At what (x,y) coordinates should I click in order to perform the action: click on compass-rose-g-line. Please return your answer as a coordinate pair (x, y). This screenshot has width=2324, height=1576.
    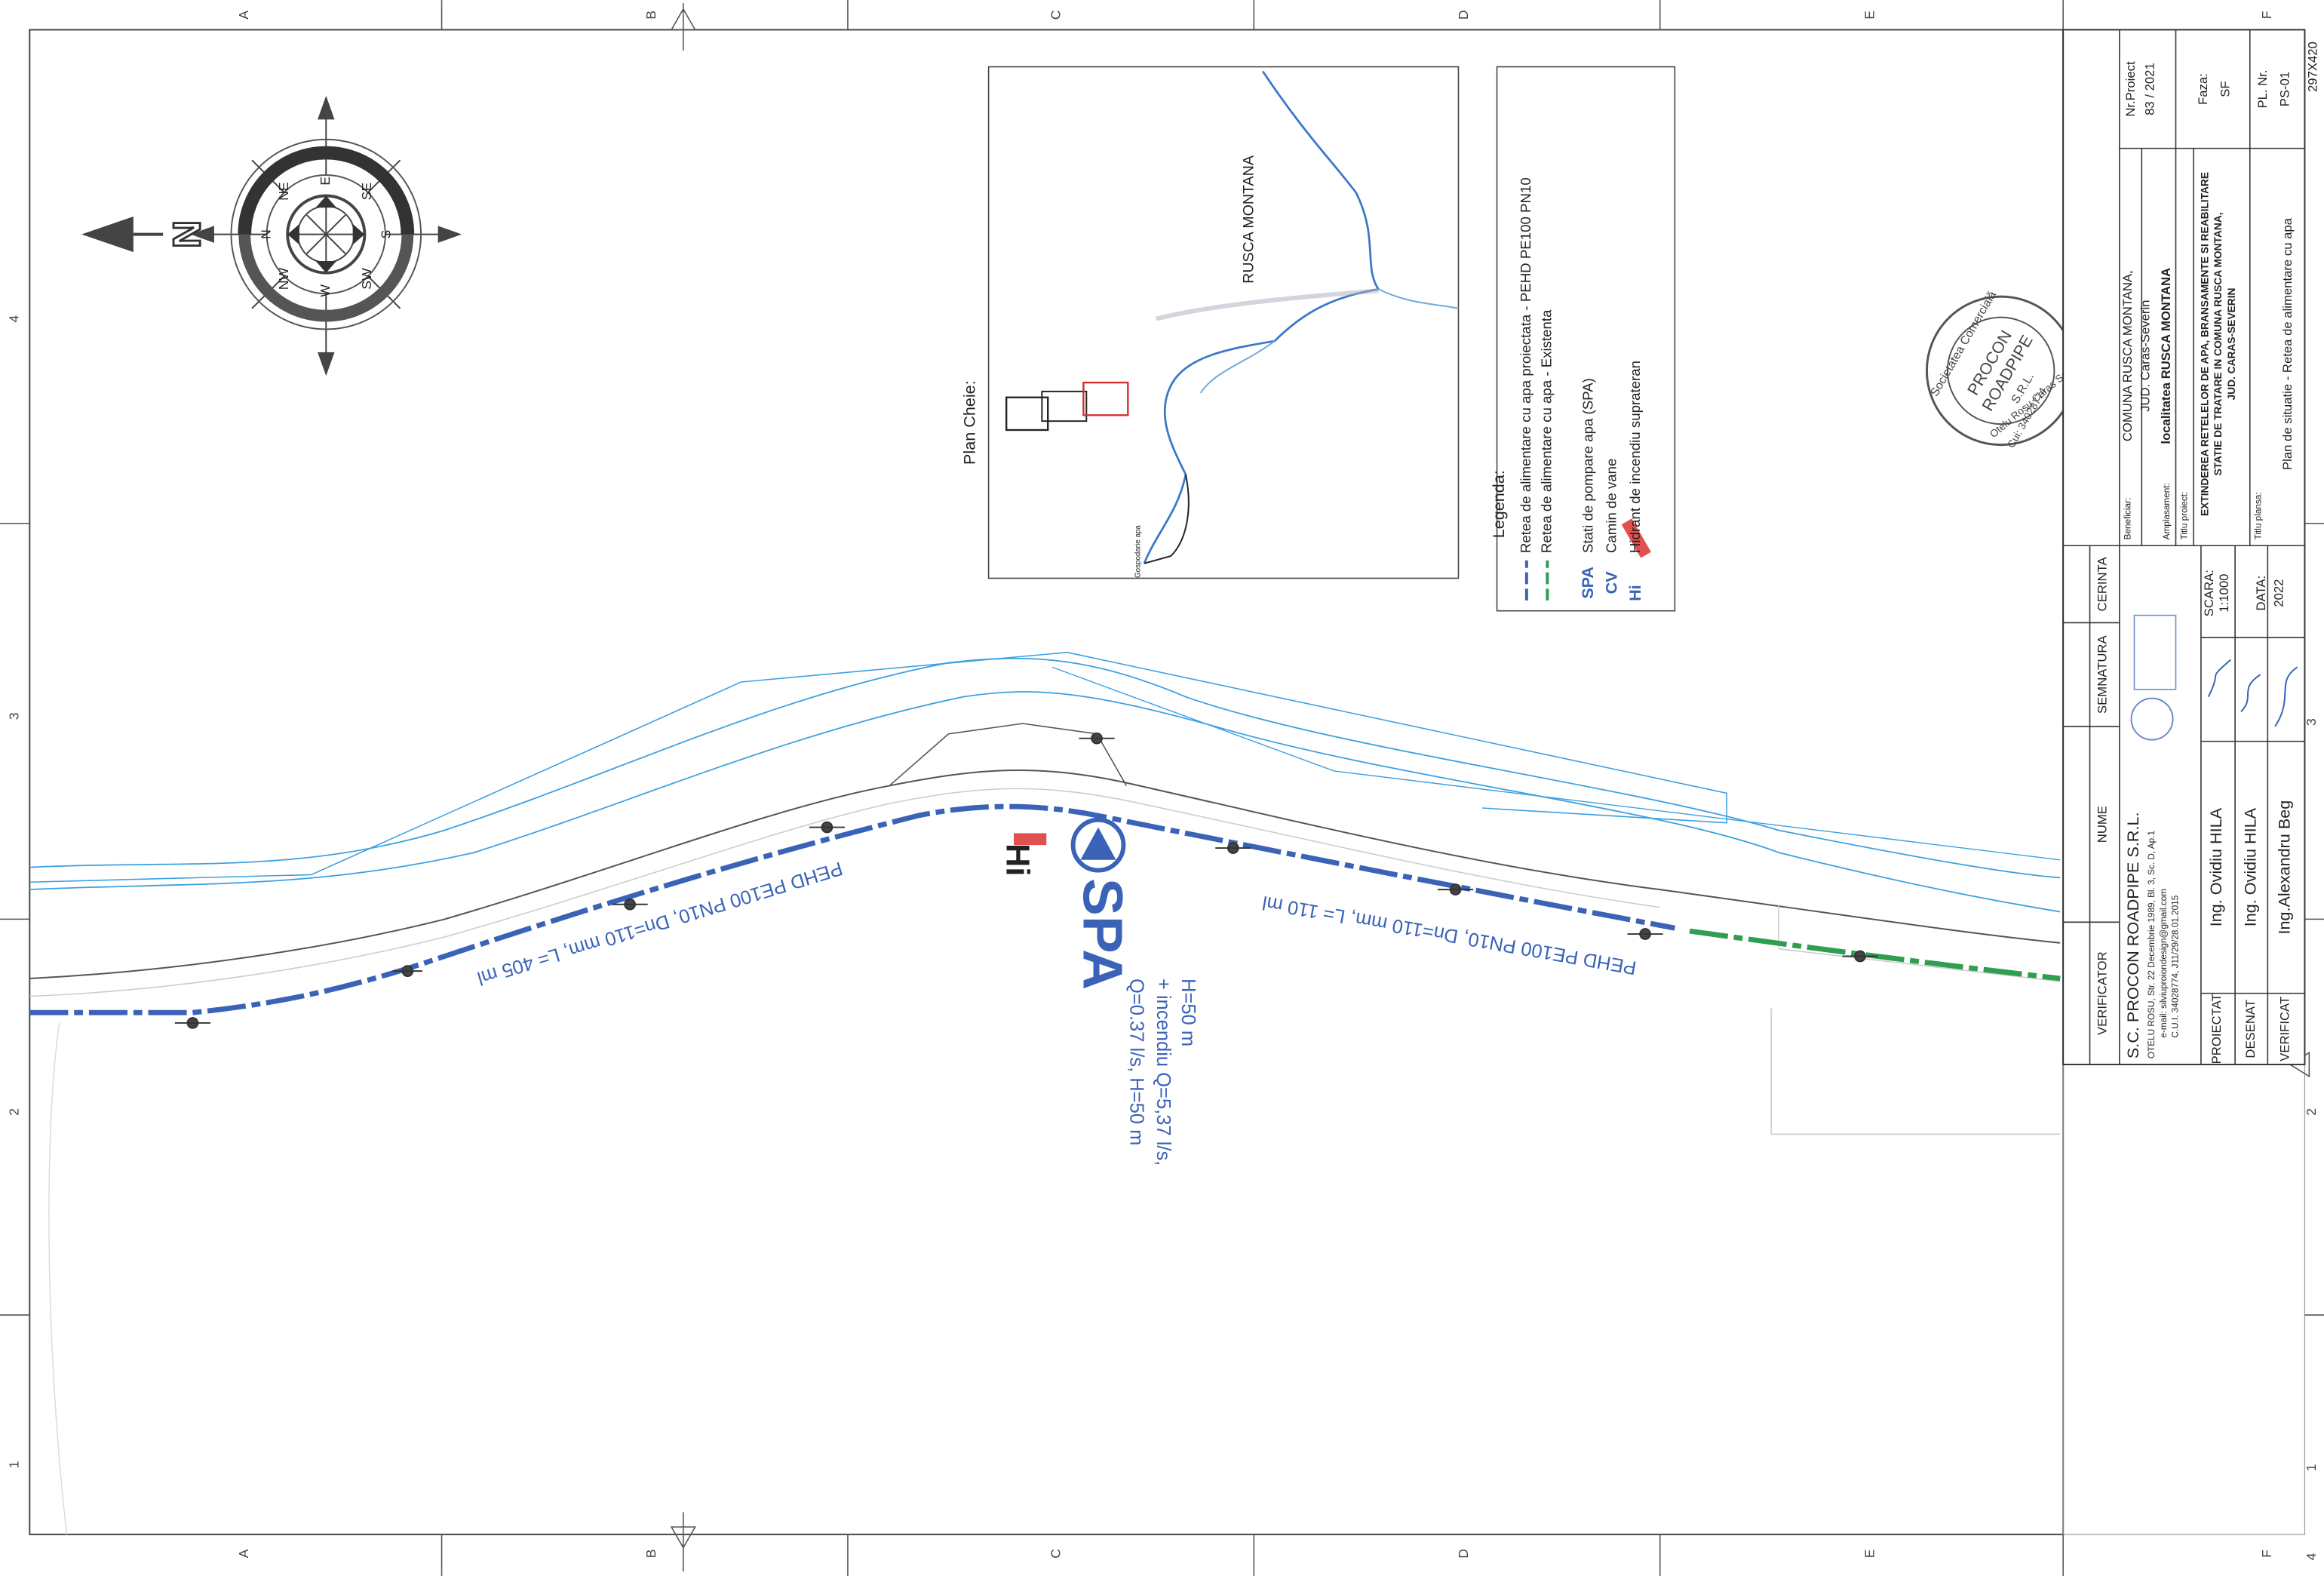
    Looking at the image, I should click on (326, 234).